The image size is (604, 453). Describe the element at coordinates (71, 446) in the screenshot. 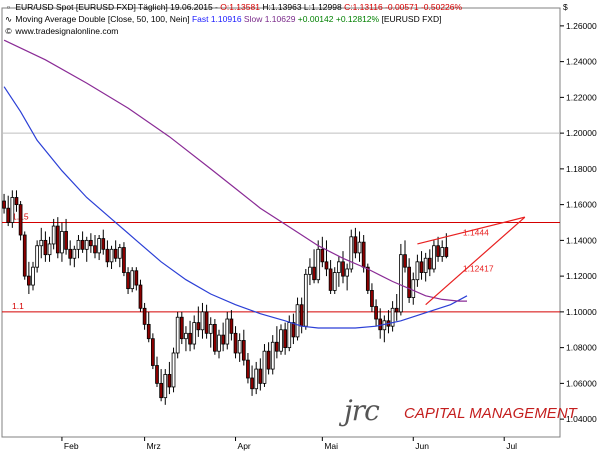

I see `x-tick-label: Feb` at that location.